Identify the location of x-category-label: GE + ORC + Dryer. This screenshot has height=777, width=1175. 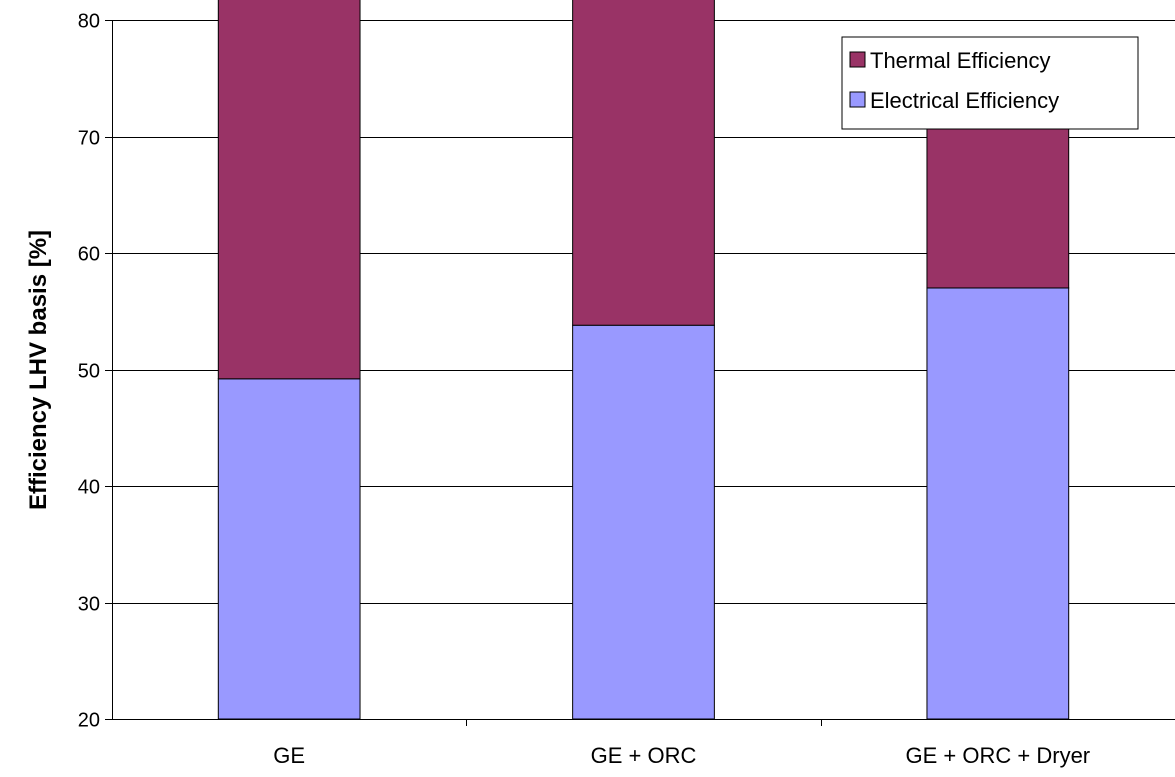
(998, 755).